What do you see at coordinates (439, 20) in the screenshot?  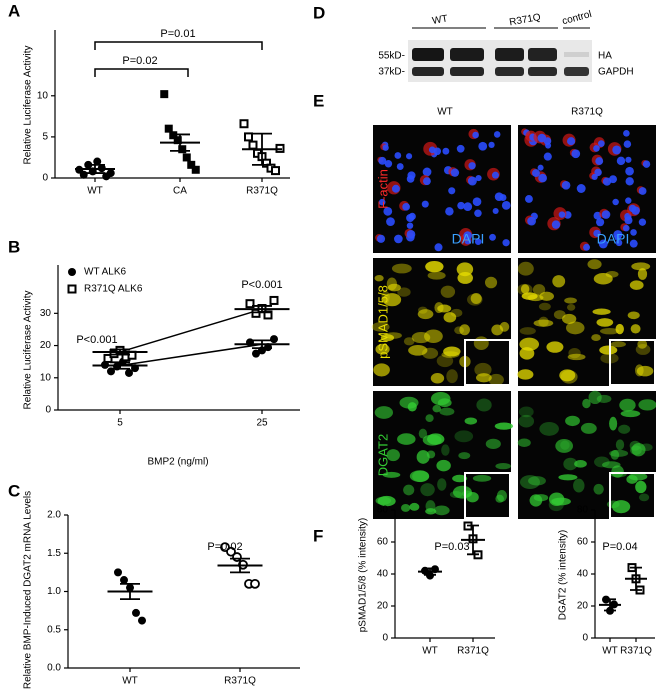 I see `lane-label: WT` at bounding box center [439, 20].